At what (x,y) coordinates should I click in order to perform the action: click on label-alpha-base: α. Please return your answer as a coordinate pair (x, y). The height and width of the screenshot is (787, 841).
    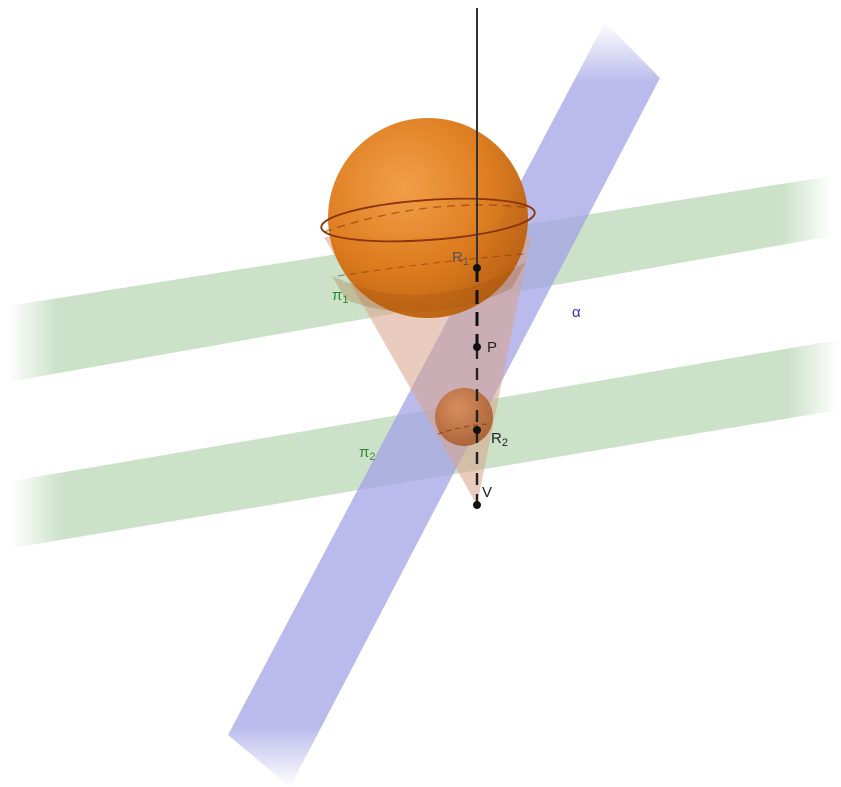
    Looking at the image, I should click on (576, 312).